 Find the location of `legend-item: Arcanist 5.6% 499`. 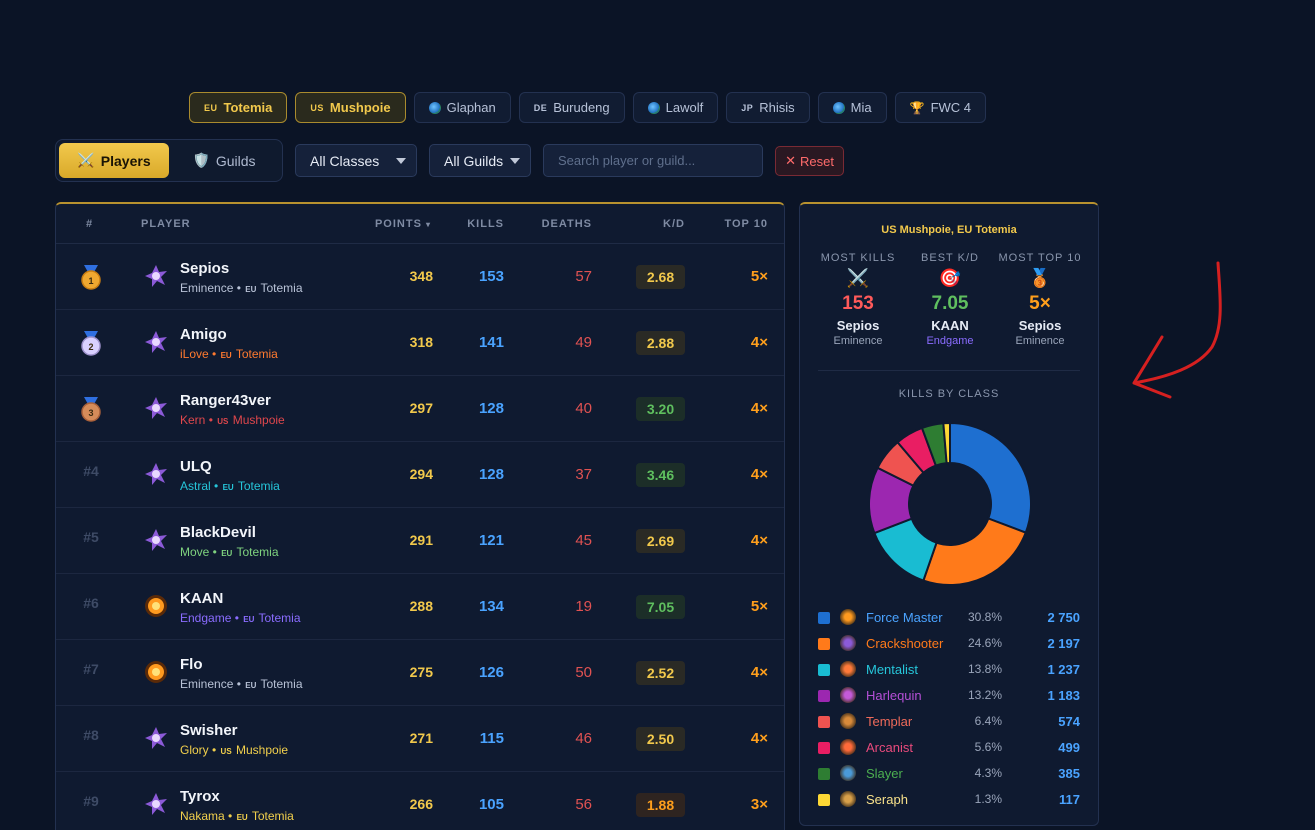

legend-item: Arcanist 5.6% 499 is located at coordinates (949, 748).